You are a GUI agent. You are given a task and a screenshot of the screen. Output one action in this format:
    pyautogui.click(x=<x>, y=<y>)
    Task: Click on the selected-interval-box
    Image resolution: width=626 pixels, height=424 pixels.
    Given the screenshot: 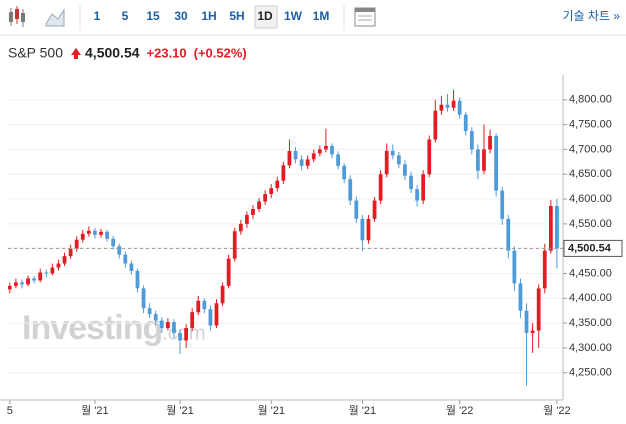 What is the action you would take?
    pyautogui.click(x=266, y=17)
    